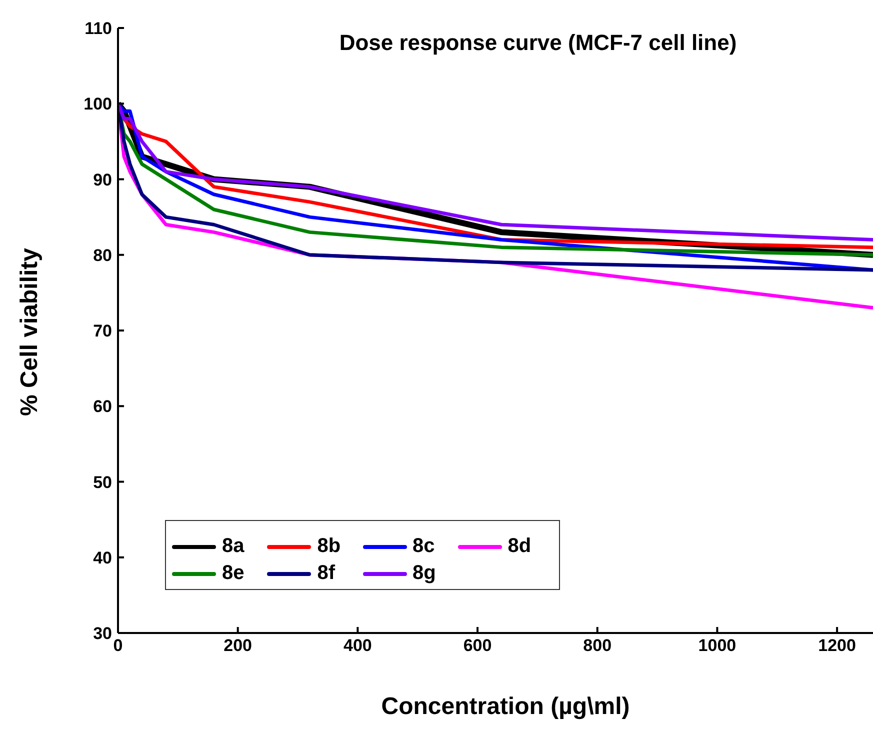 The image size is (873, 729). What do you see at coordinates (477, 646) in the screenshot?
I see `x-tick-label: 600` at bounding box center [477, 646].